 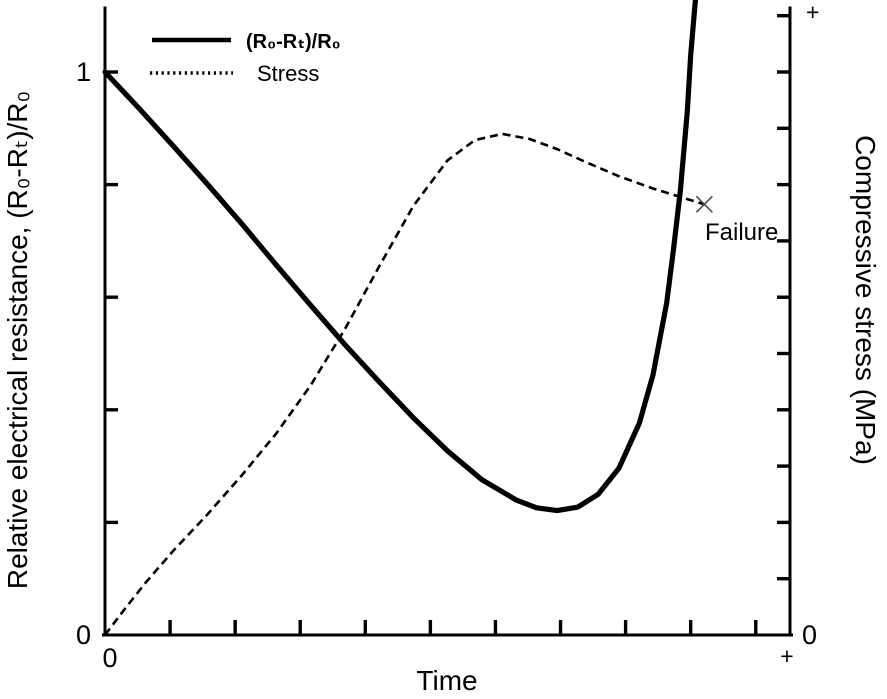 What do you see at coordinates (293, 42) in the screenshot?
I see `legend-label-resistance: (R₀-Rₜ)/R₀` at bounding box center [293, 42].